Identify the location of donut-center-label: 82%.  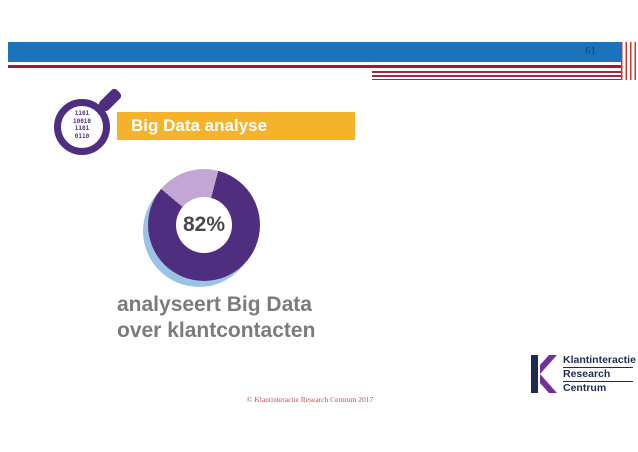
(204, 224).